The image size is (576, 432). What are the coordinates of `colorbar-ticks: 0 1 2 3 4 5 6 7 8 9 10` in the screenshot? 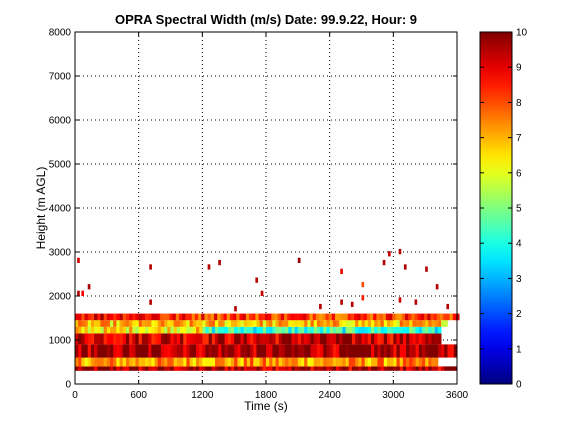 It's located at (504, 209).